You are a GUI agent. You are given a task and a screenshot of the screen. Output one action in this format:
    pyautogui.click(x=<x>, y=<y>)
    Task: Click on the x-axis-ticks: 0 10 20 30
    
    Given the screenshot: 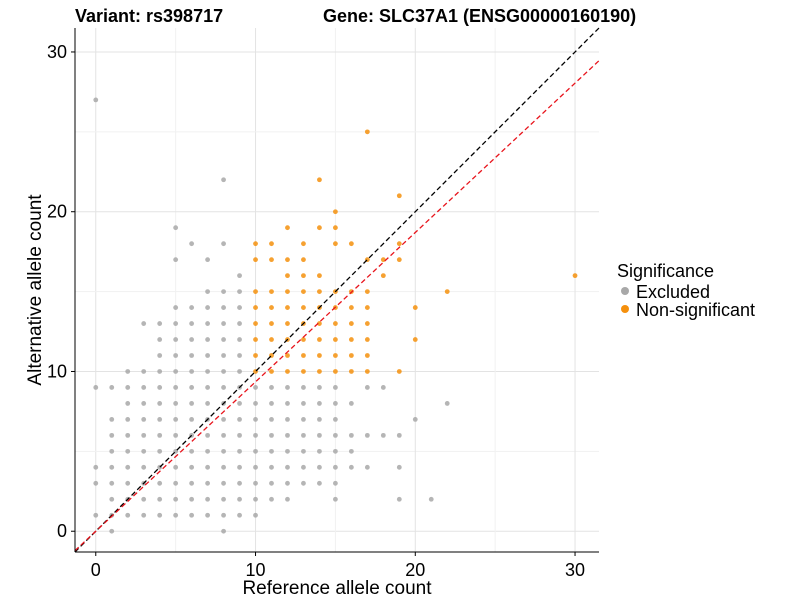 What is the action you would take?
    pyautogui.click(x=338, y=566)
    